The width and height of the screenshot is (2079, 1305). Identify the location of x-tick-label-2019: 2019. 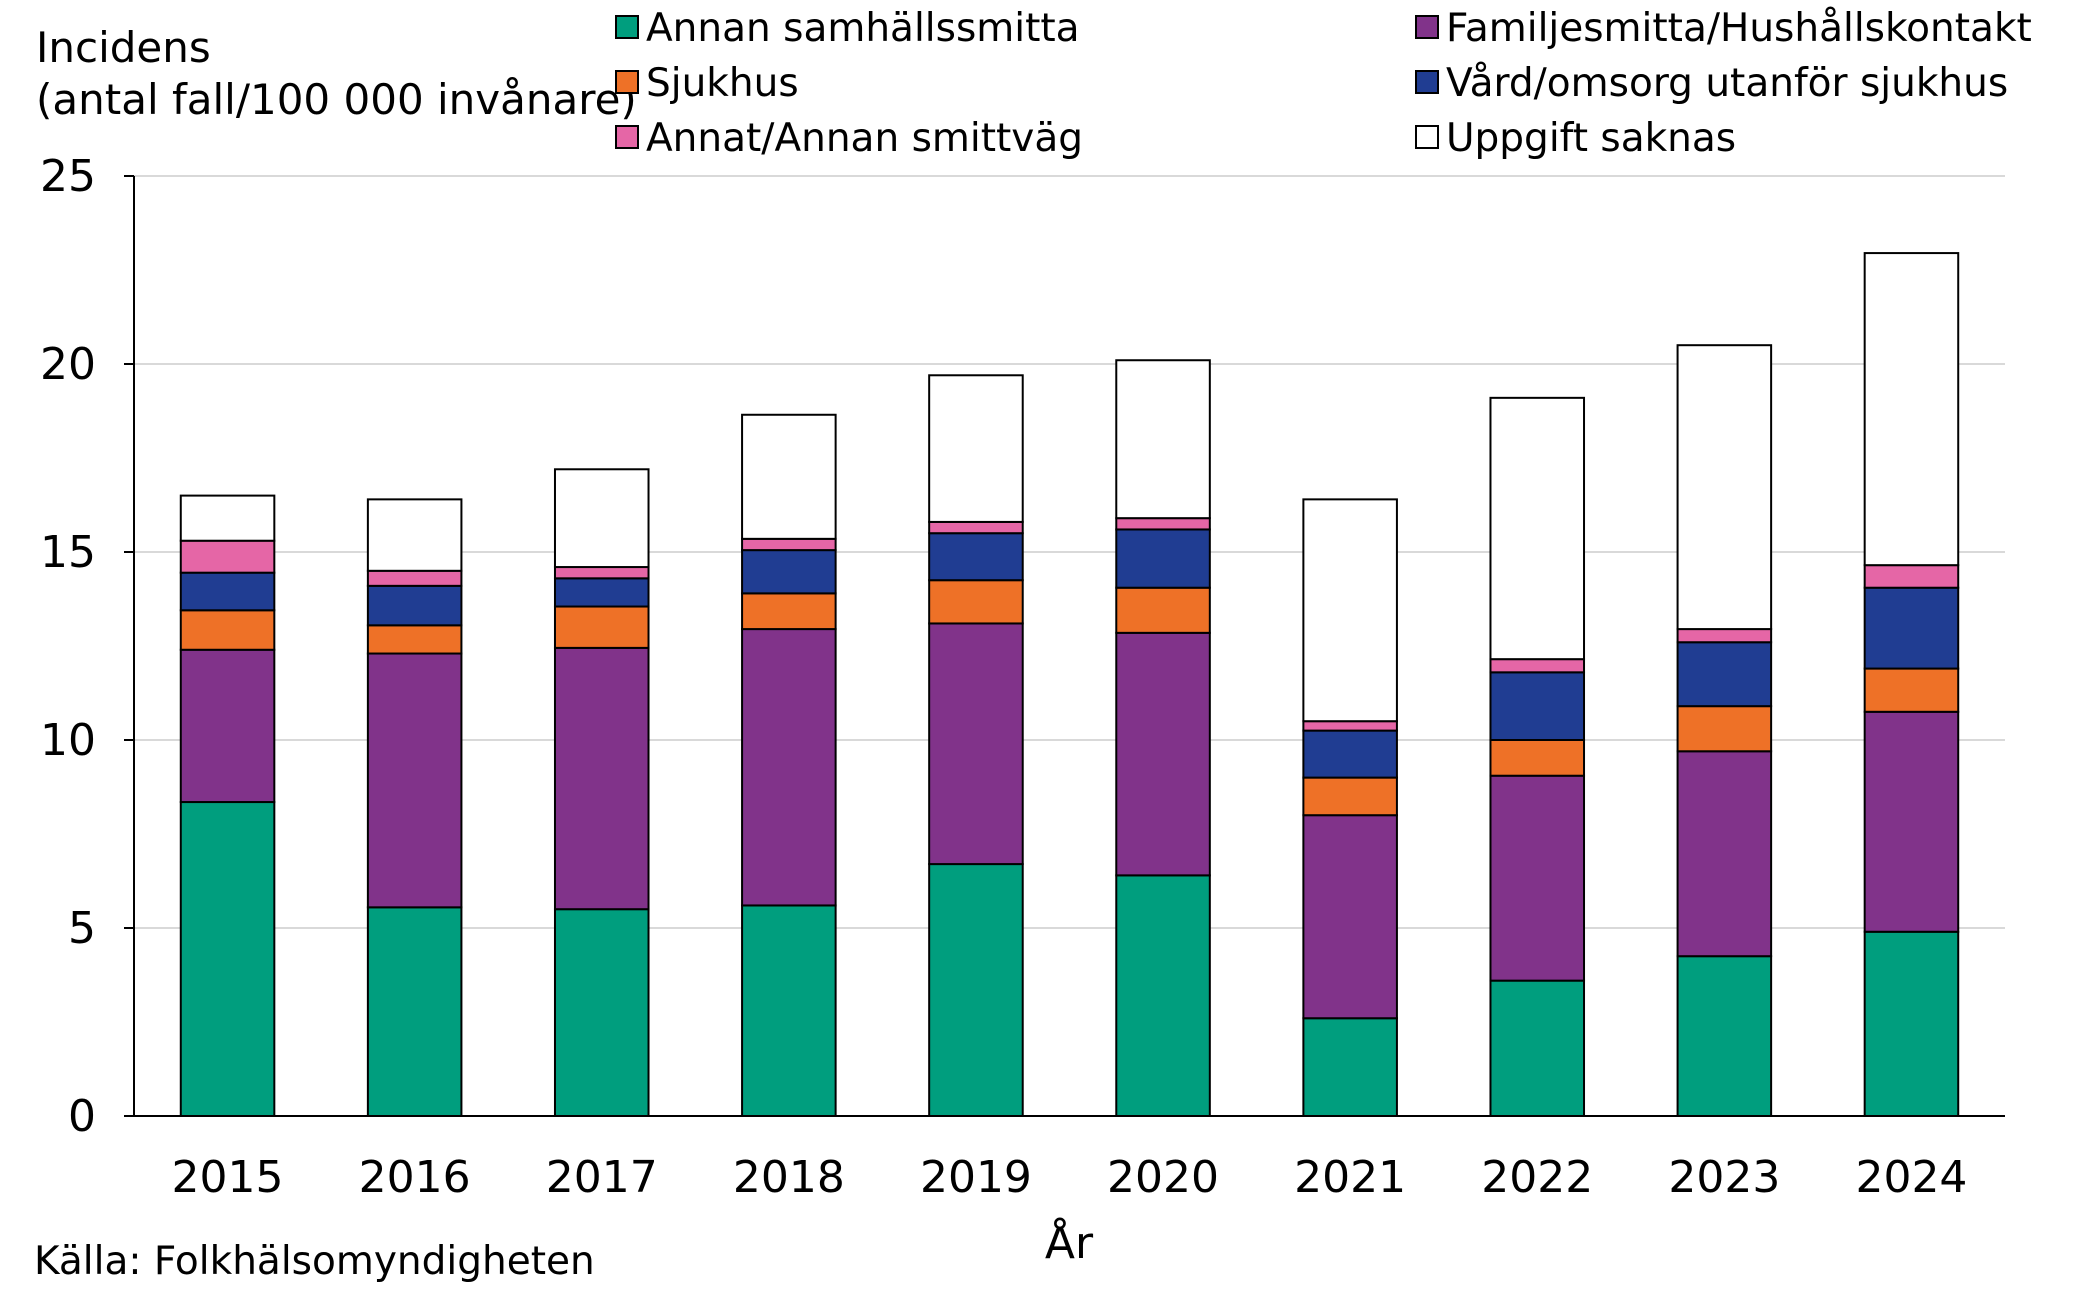
(976, 1177).